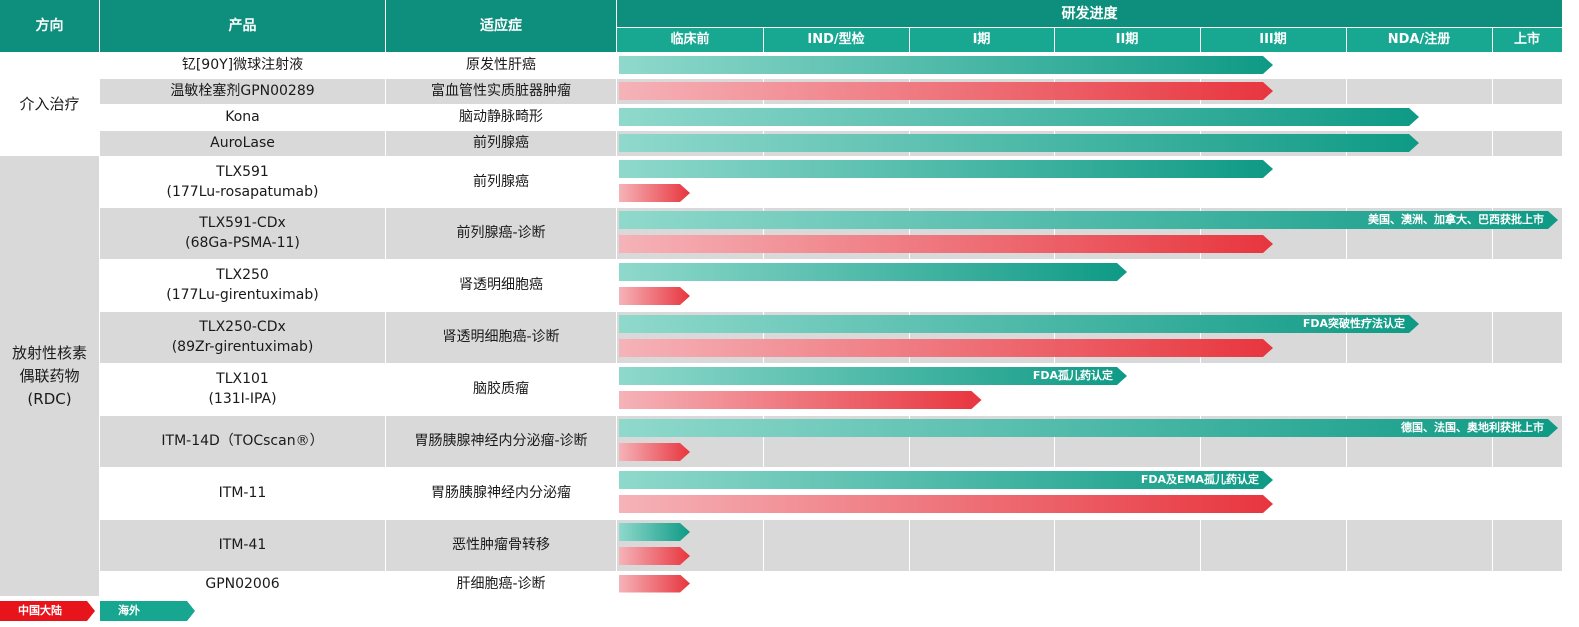  Describe the element at coordinates (1089, 13) in the screenshot. I see `header-progress: 研发进度` at that location.